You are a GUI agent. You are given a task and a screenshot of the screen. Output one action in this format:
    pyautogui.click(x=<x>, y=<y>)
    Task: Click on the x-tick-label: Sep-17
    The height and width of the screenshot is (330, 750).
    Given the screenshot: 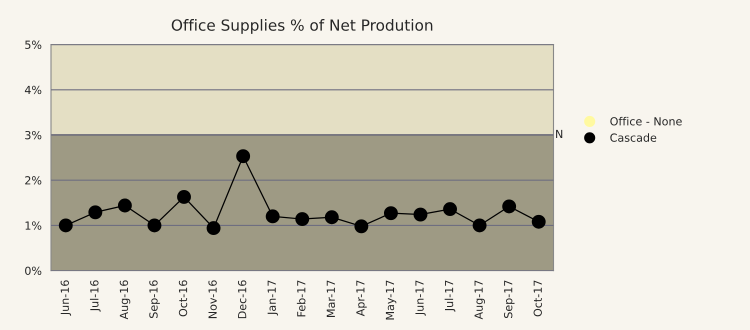 What is the action you would take?
    pyautogui.click(x=509, y=299)
    